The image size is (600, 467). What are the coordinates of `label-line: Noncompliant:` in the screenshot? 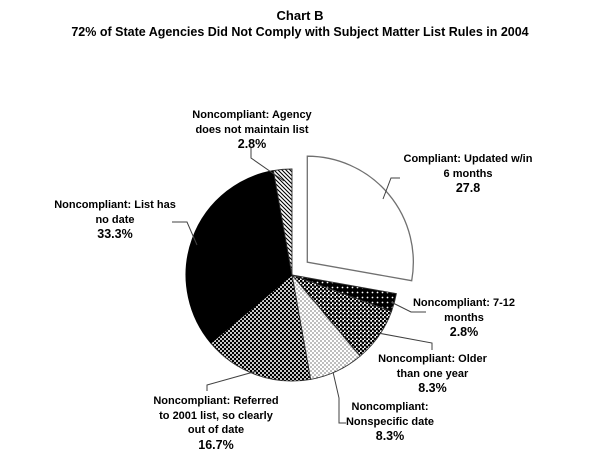 It's located at (390, 407).